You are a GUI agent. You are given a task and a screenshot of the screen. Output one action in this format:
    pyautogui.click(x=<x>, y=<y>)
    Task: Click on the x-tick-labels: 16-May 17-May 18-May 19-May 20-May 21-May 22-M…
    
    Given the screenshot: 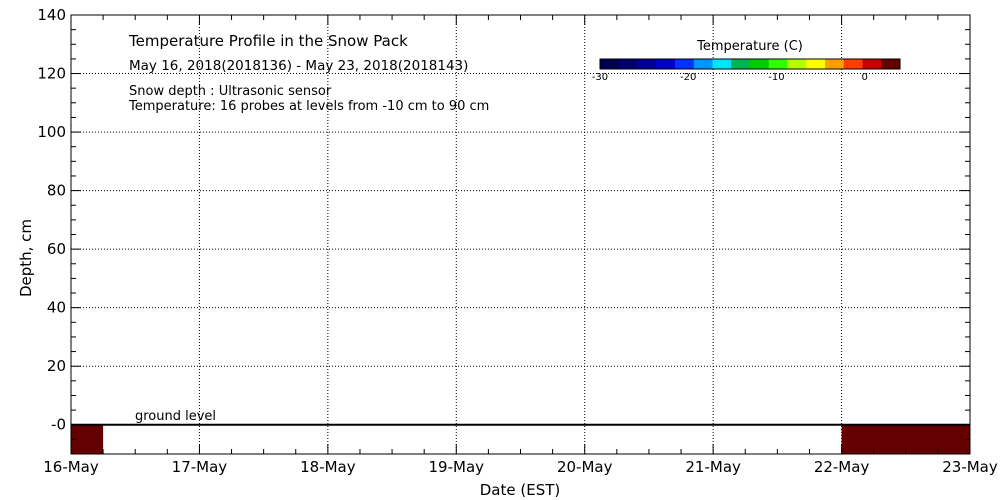 What is the action you would take?
    pyautogui.click(x=520, y=467)
    